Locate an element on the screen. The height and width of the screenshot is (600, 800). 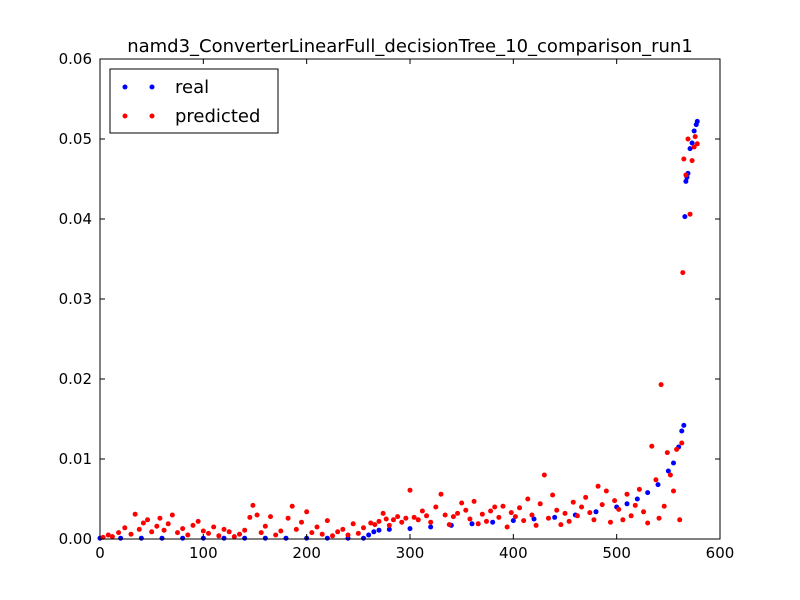
y-tick-label: 0.06 is located at coordinates (75, 59).